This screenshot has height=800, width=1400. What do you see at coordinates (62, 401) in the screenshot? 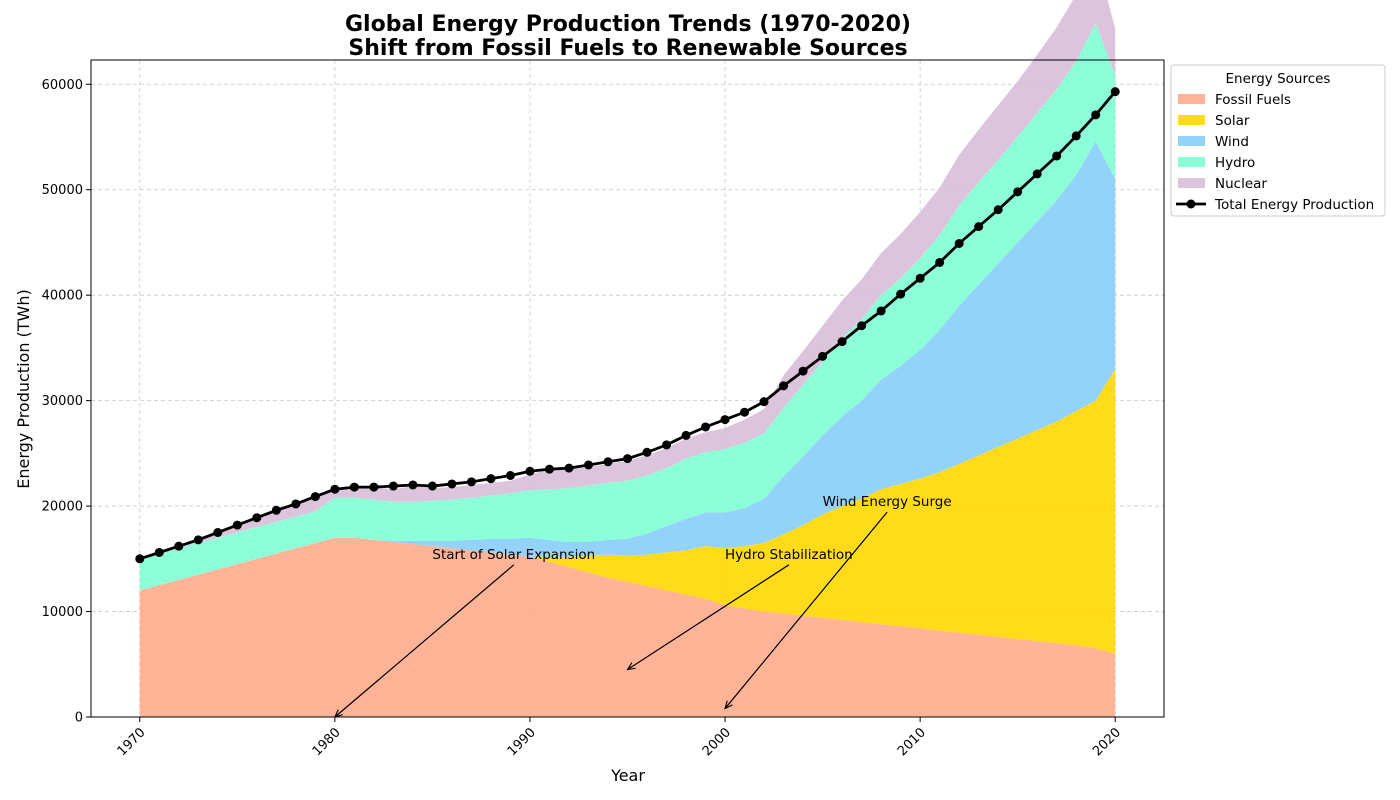
I see `y-tick-label: 30000` at bounding box center [62, 401].